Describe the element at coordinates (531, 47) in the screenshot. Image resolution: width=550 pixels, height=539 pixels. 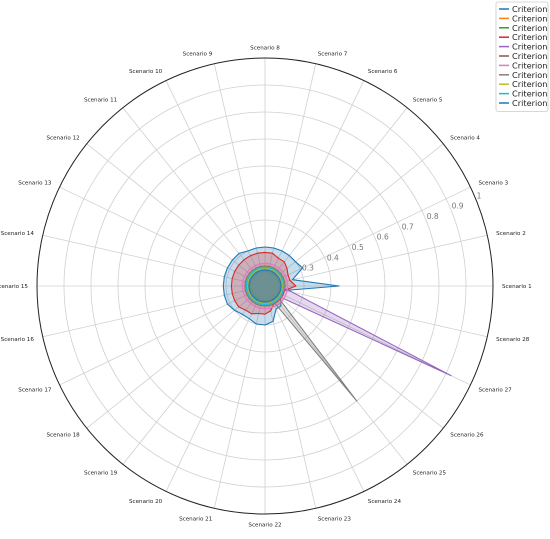
I see `legend-entry: Criterion 5` at that location.